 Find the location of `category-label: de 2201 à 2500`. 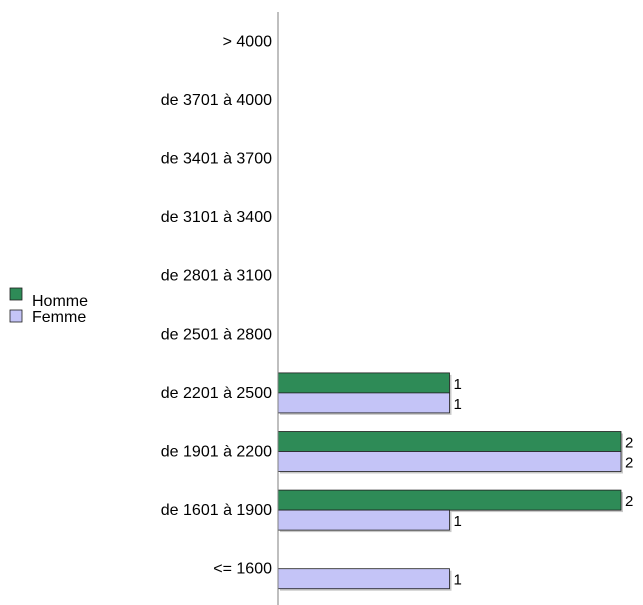

category-label: de 2201 à 2500 is located at coordinates (216, 393).